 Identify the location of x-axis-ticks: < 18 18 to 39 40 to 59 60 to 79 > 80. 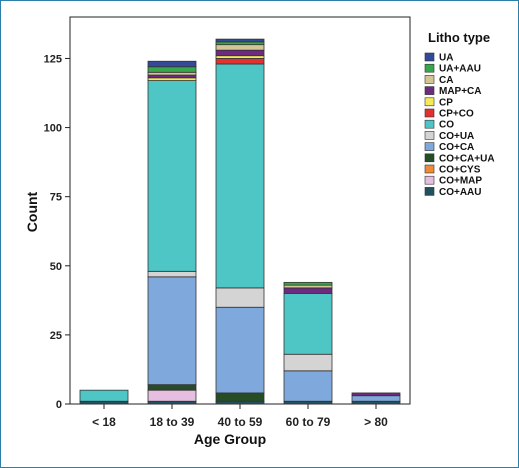
(240, 416).